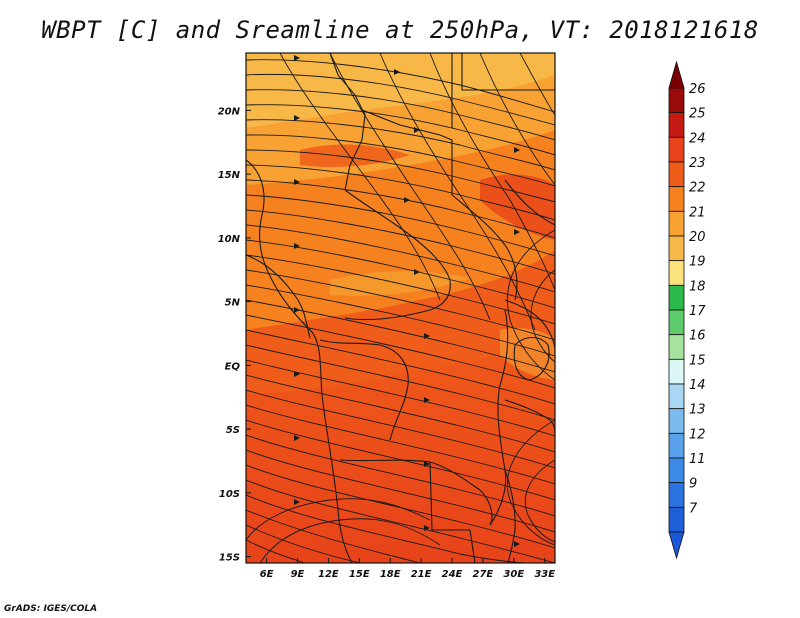 This screenshot has width=800, height=618. I want to click on lon-tick-label: 9E, so click(298, 574).